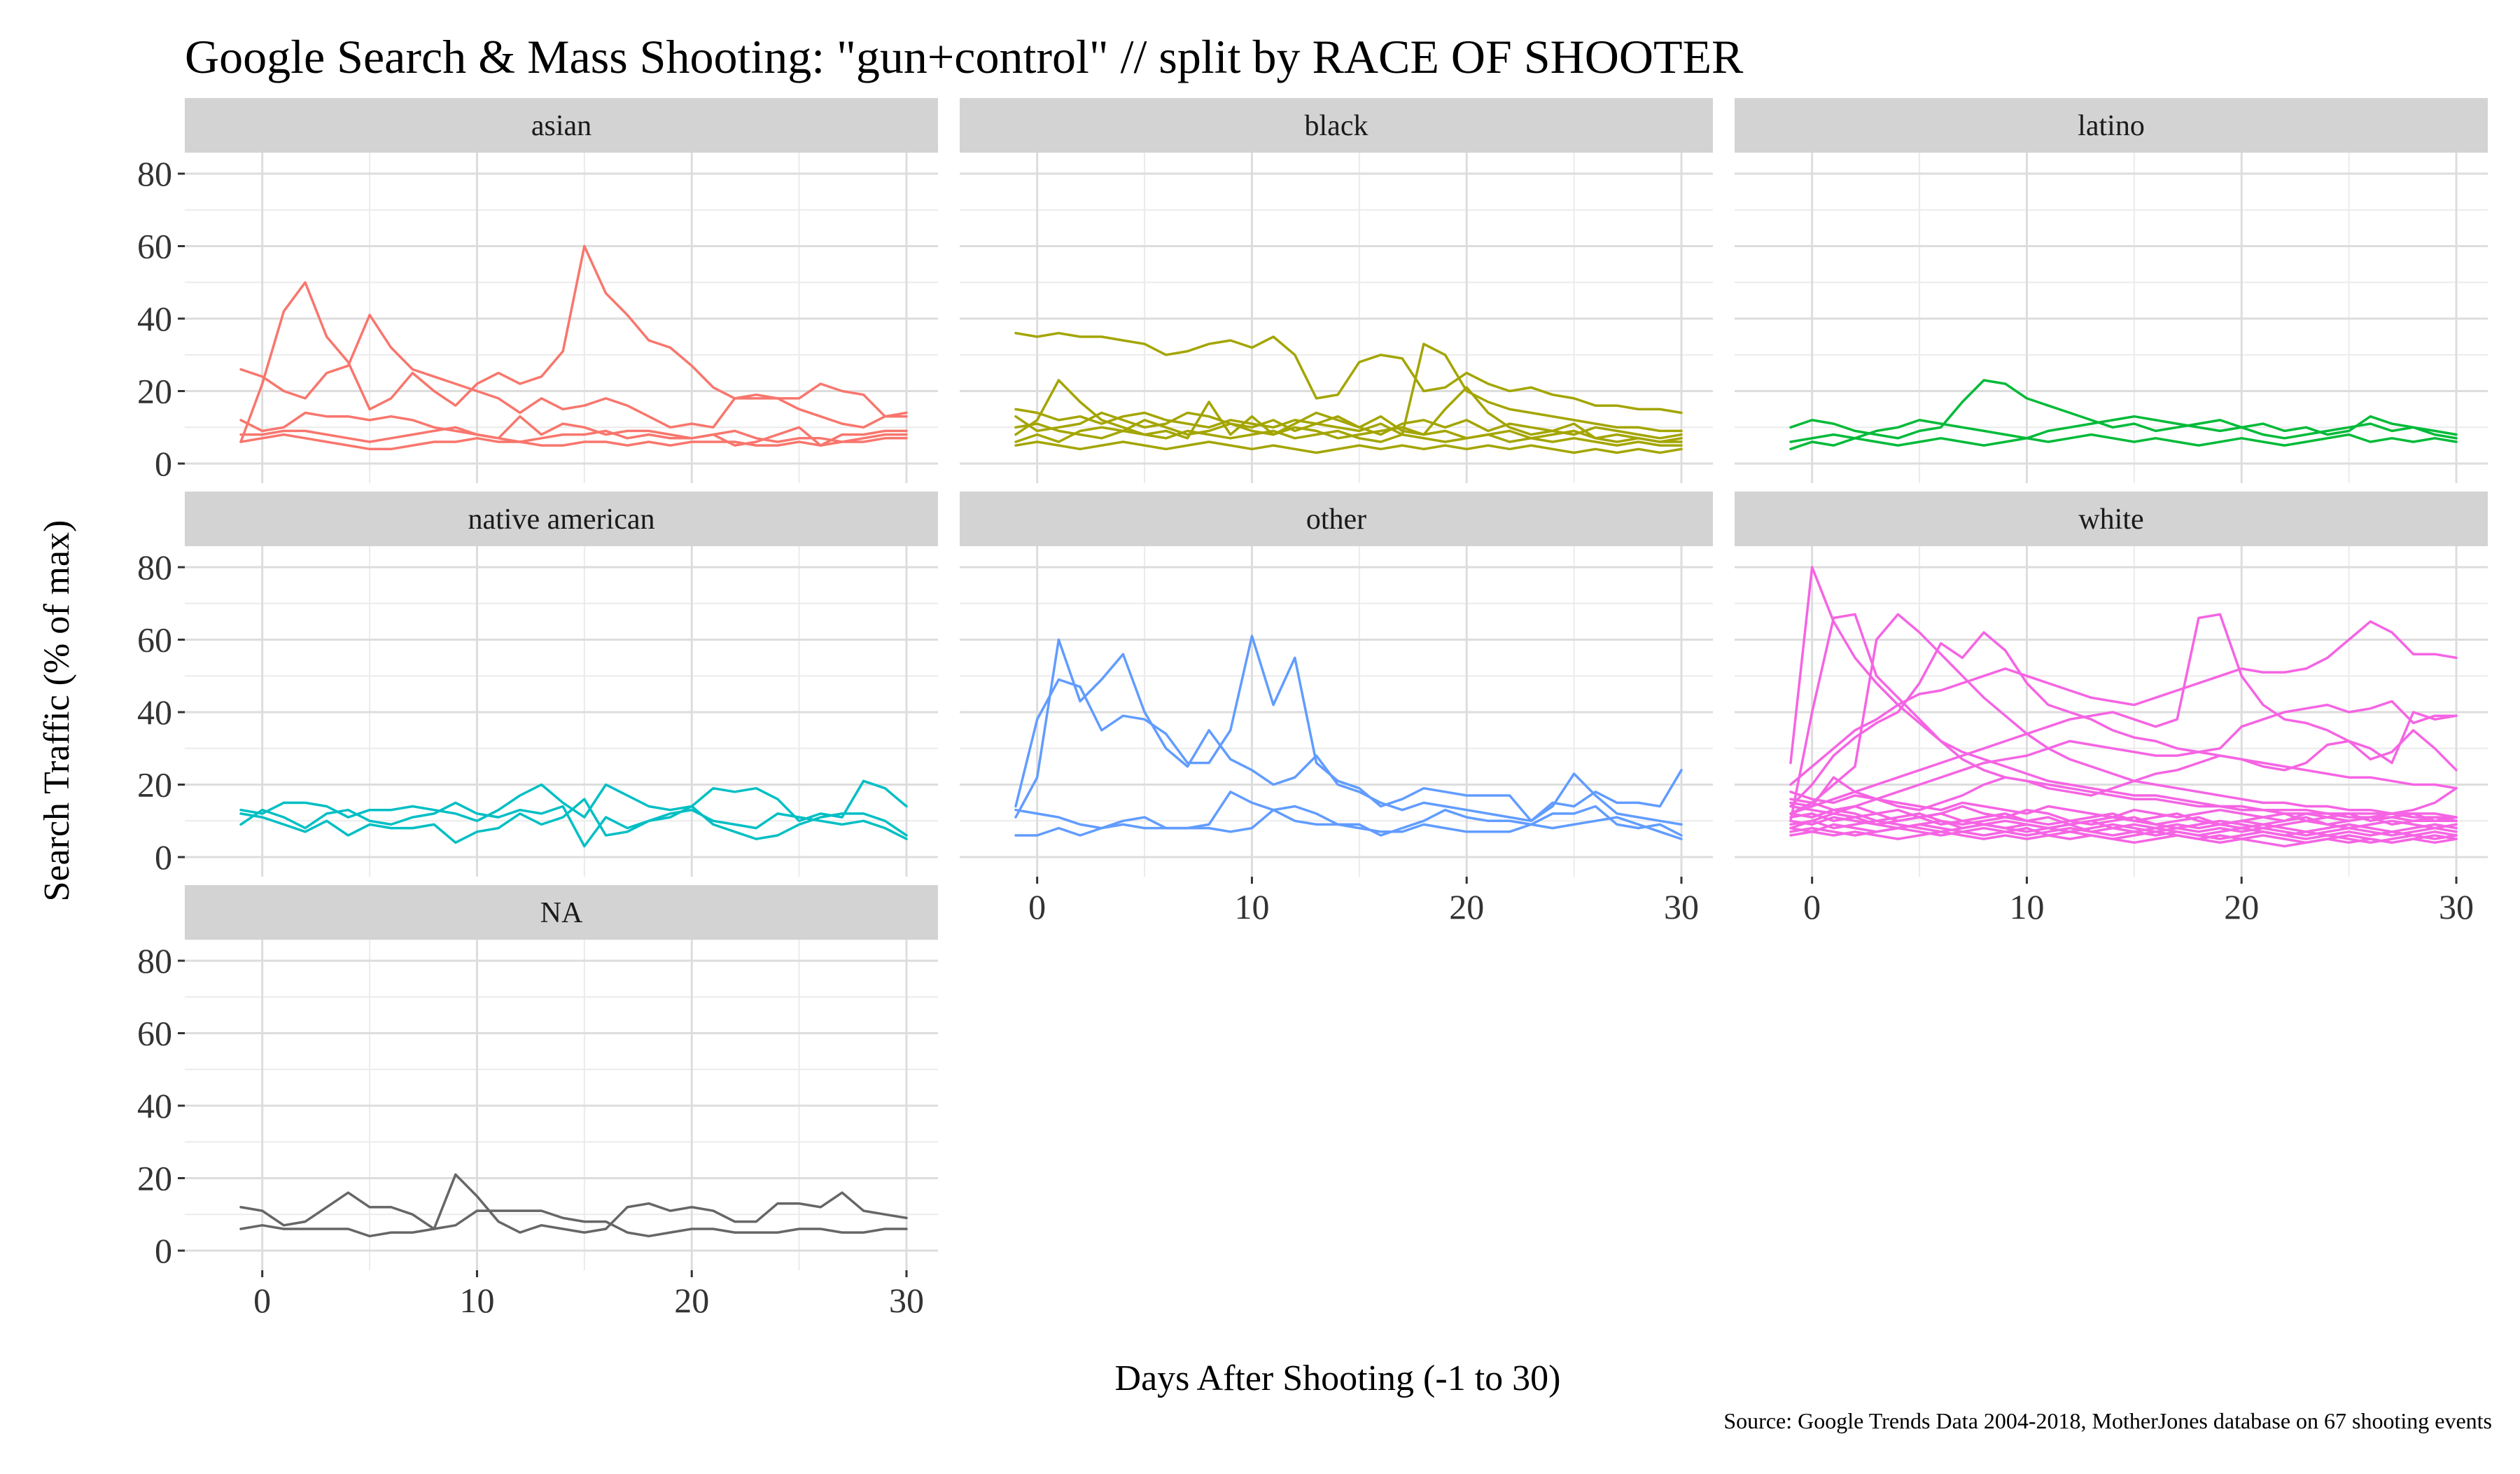 The height and width of the screenshot is (1474, 2520). I want to click on y-axis-label: Search Traffic (% of max), so click(57, 711).